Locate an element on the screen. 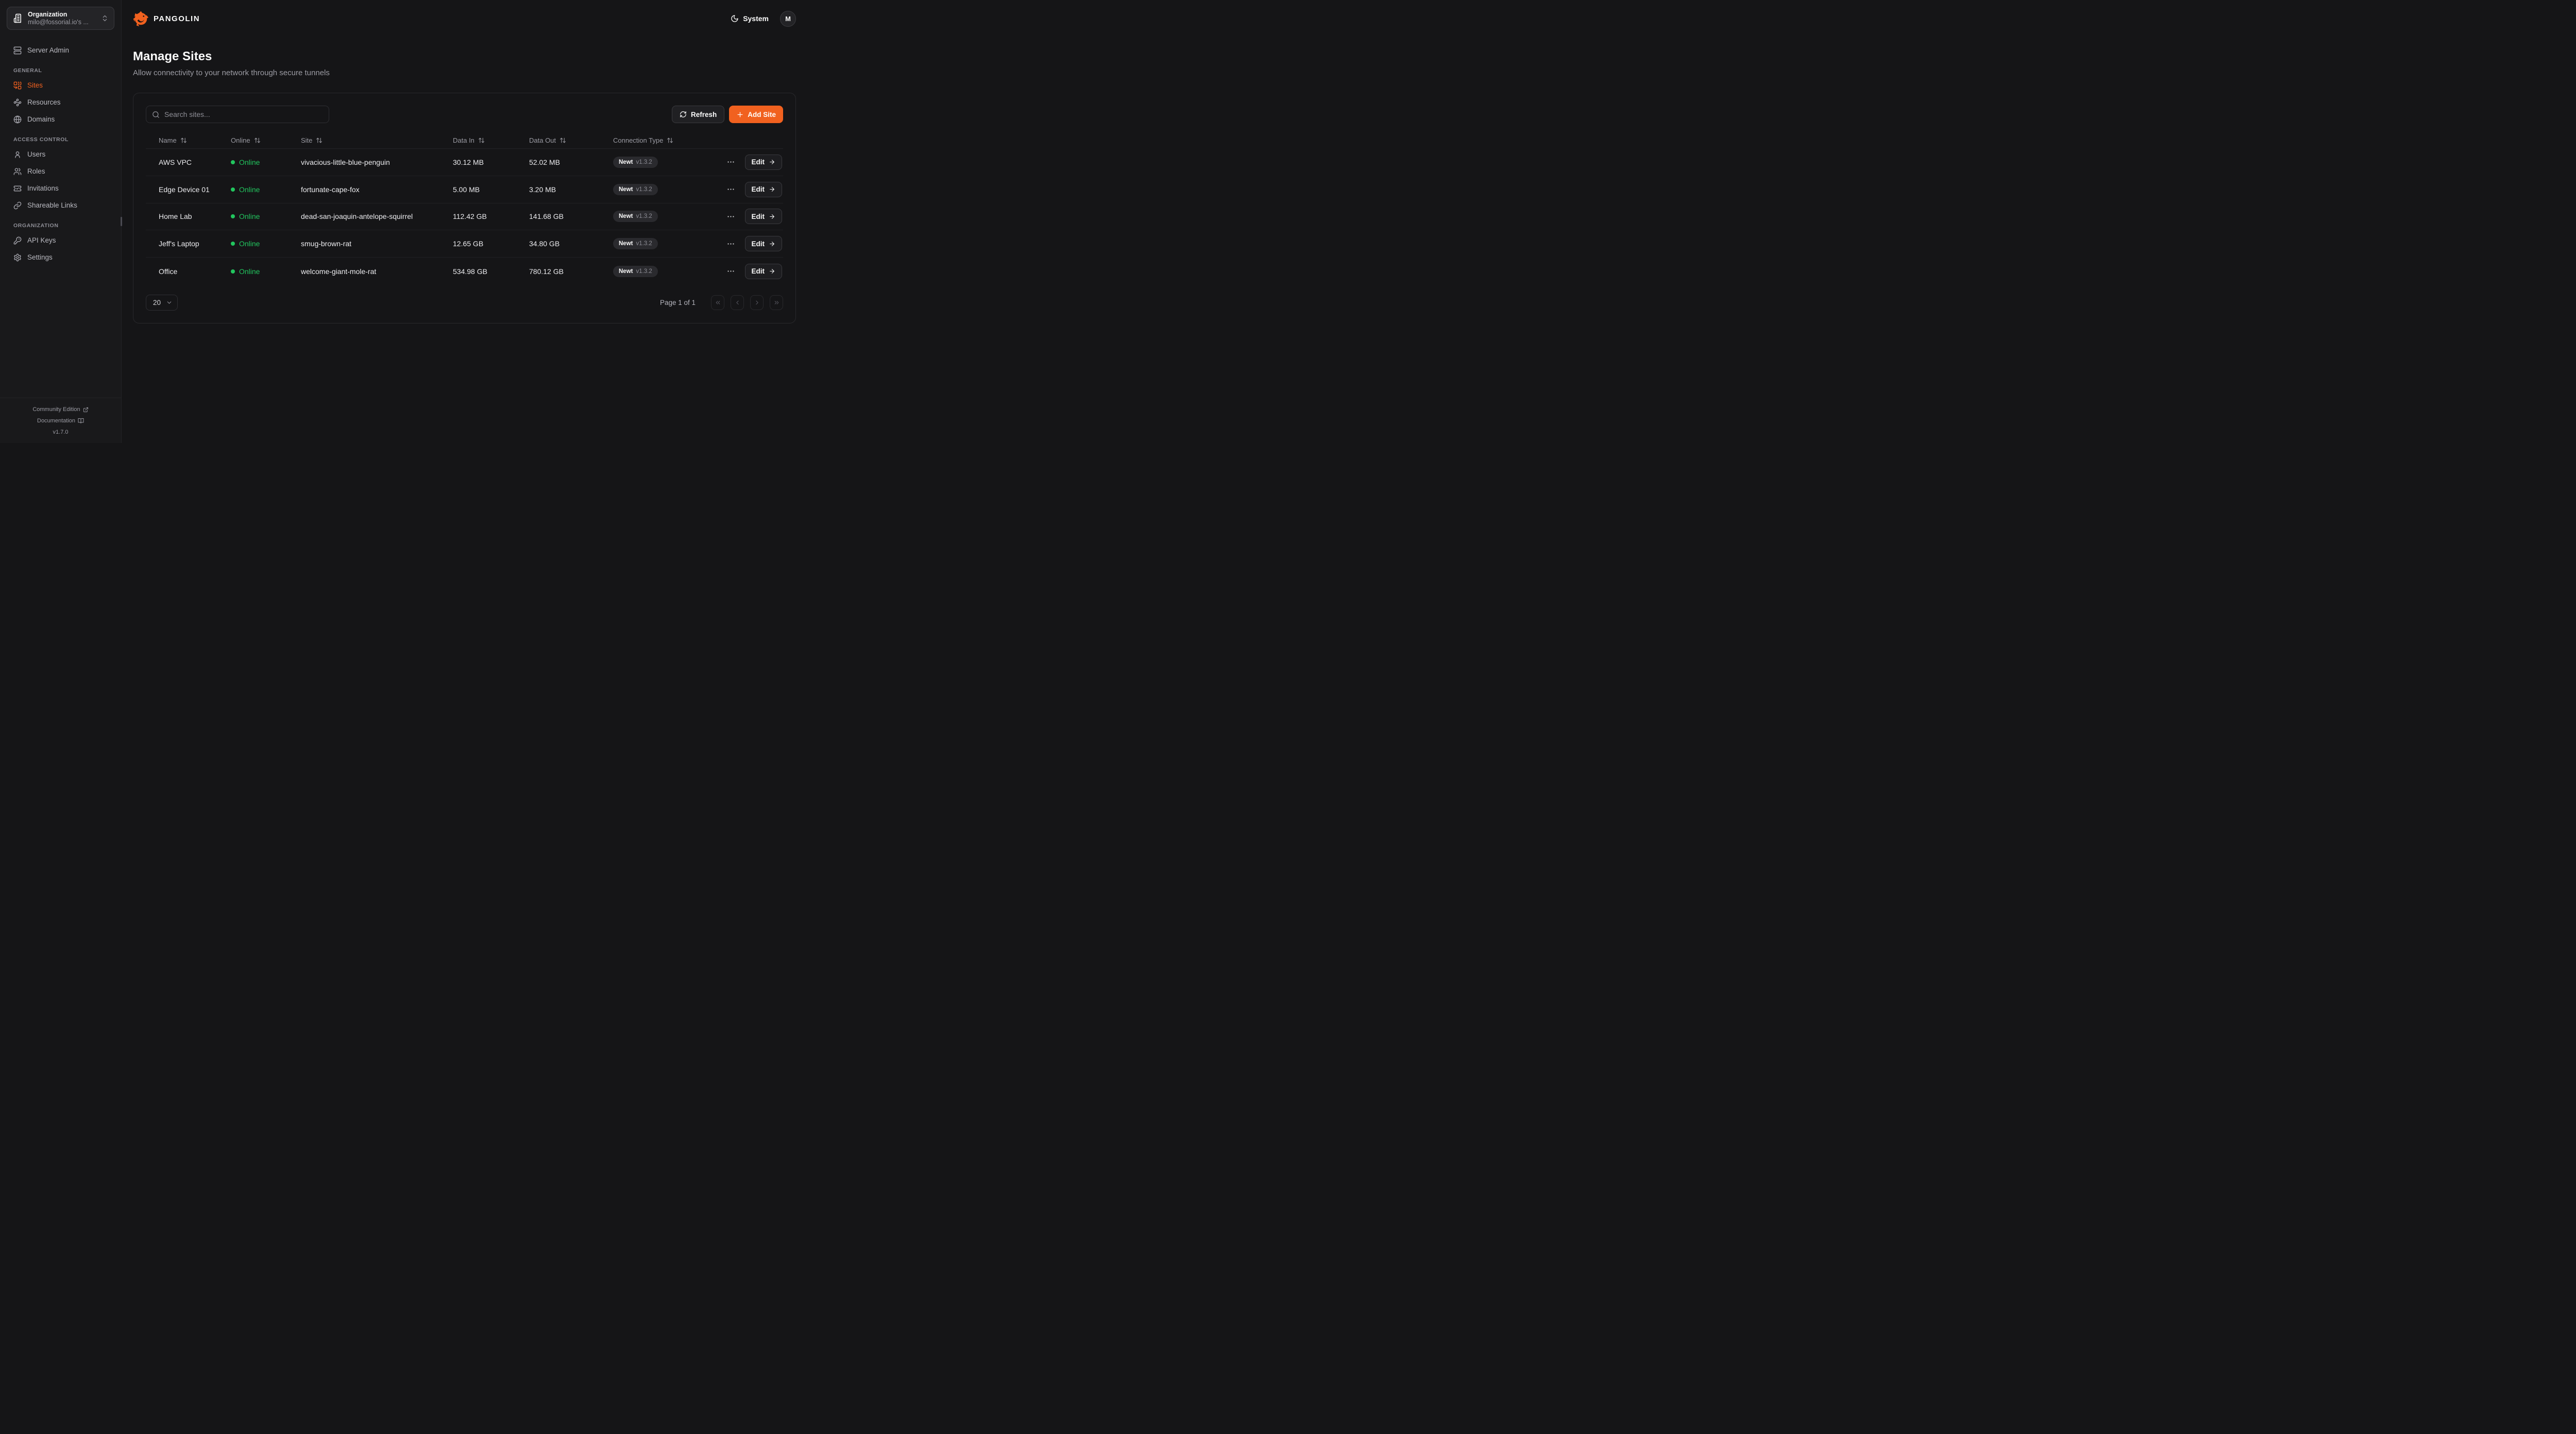  last-page-button is located at coordinates (776, 302).